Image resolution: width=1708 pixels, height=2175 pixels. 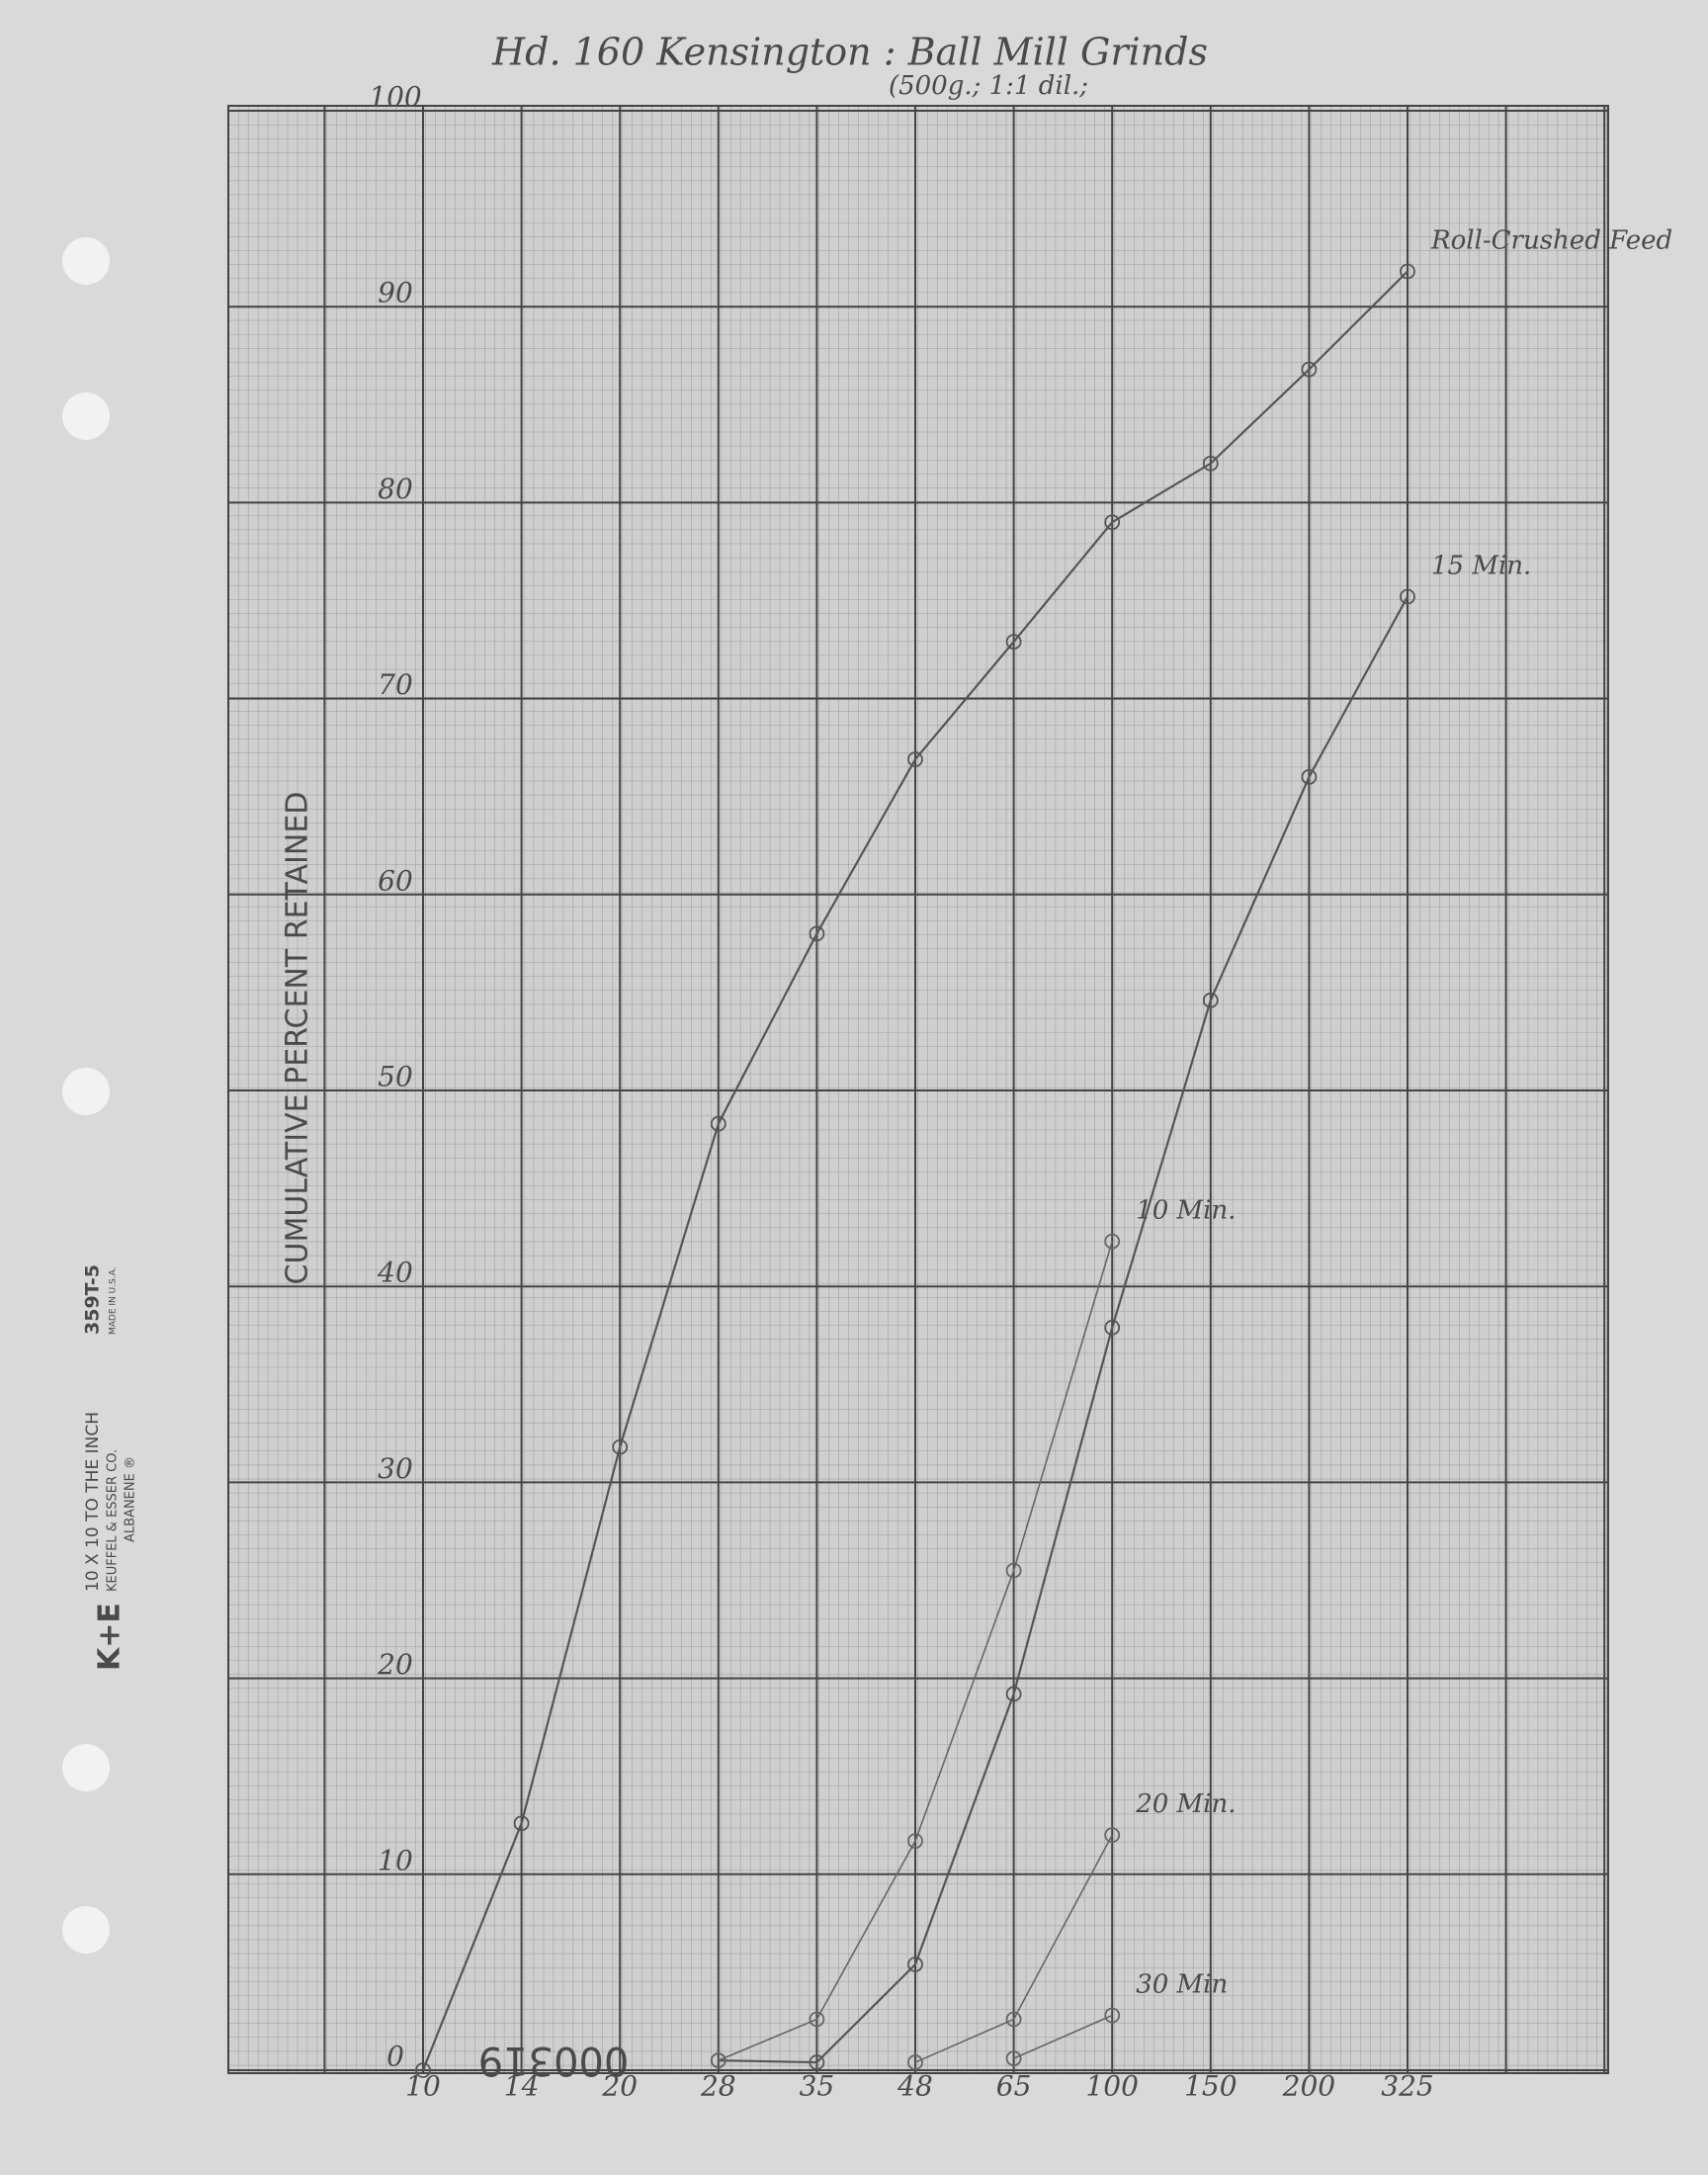 What do you see at coordinates (818, 2086) in the screenshot?
I see `x-tick-label: 35` at bounding box center [818, 2086].